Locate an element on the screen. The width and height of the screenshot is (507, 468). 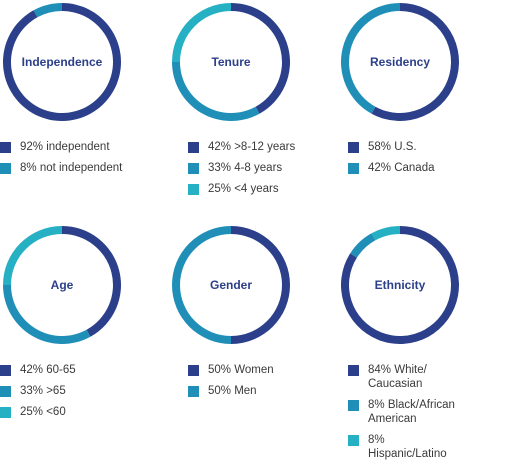
gender-title: Gender is located at coordinates (231, 285).